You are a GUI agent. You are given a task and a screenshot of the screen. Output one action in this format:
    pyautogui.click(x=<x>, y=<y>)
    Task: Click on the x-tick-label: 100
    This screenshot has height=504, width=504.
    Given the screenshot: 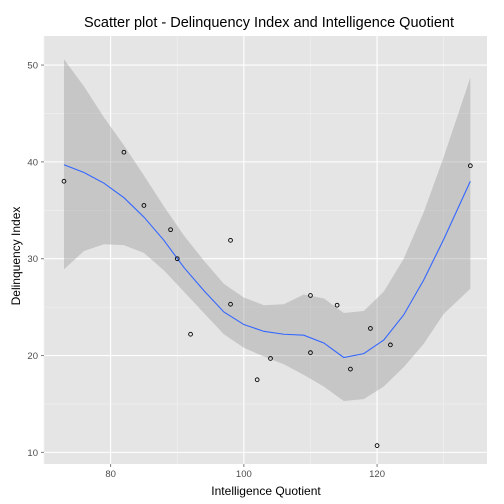 What is the action you would take?
    pyautogui.click(x=244, y=474)
    